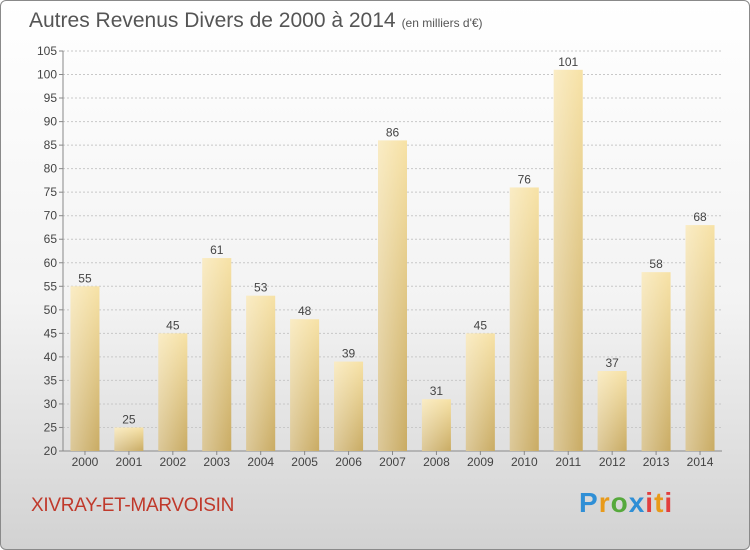  Describe the element at coordinates (212, 20) in the screenshot. I see `chart-title-text: Autres Revenus Divers de 2000 à 2014` at that location.